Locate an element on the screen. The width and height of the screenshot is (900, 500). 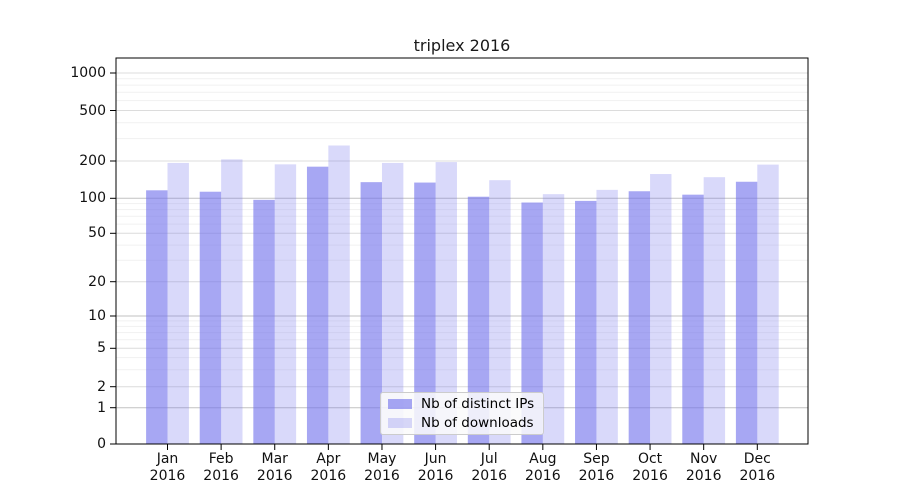
x-tick-label-8: Sep 2016 is located at coordinates (596, 467).